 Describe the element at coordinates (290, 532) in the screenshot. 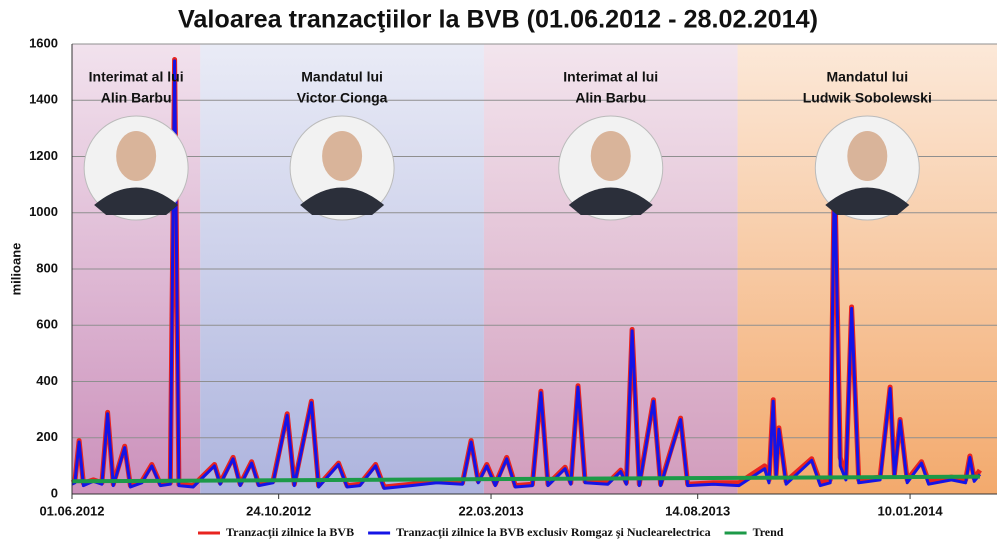

I see `legend-label: Tranzacţii zilnice la BVB` at that location.